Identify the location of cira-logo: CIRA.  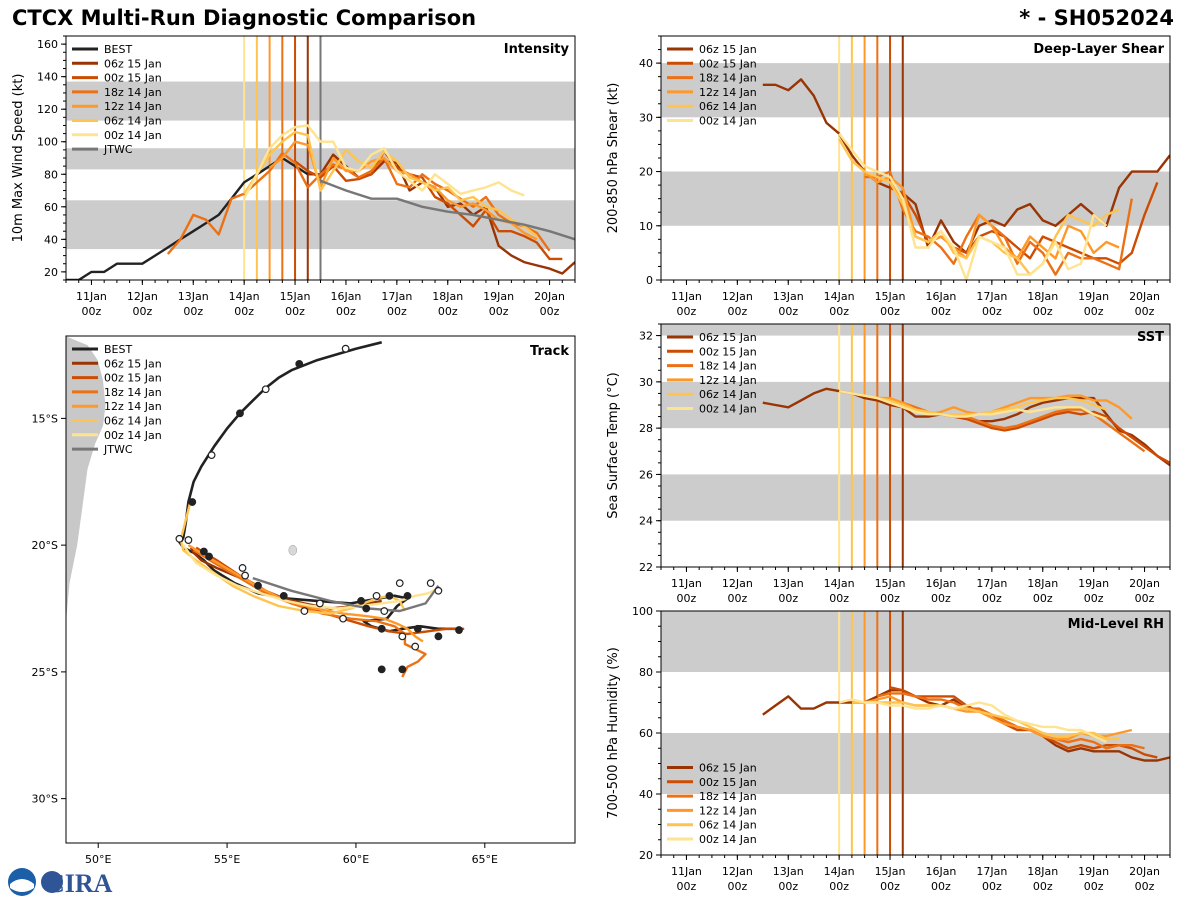
(60, 883).